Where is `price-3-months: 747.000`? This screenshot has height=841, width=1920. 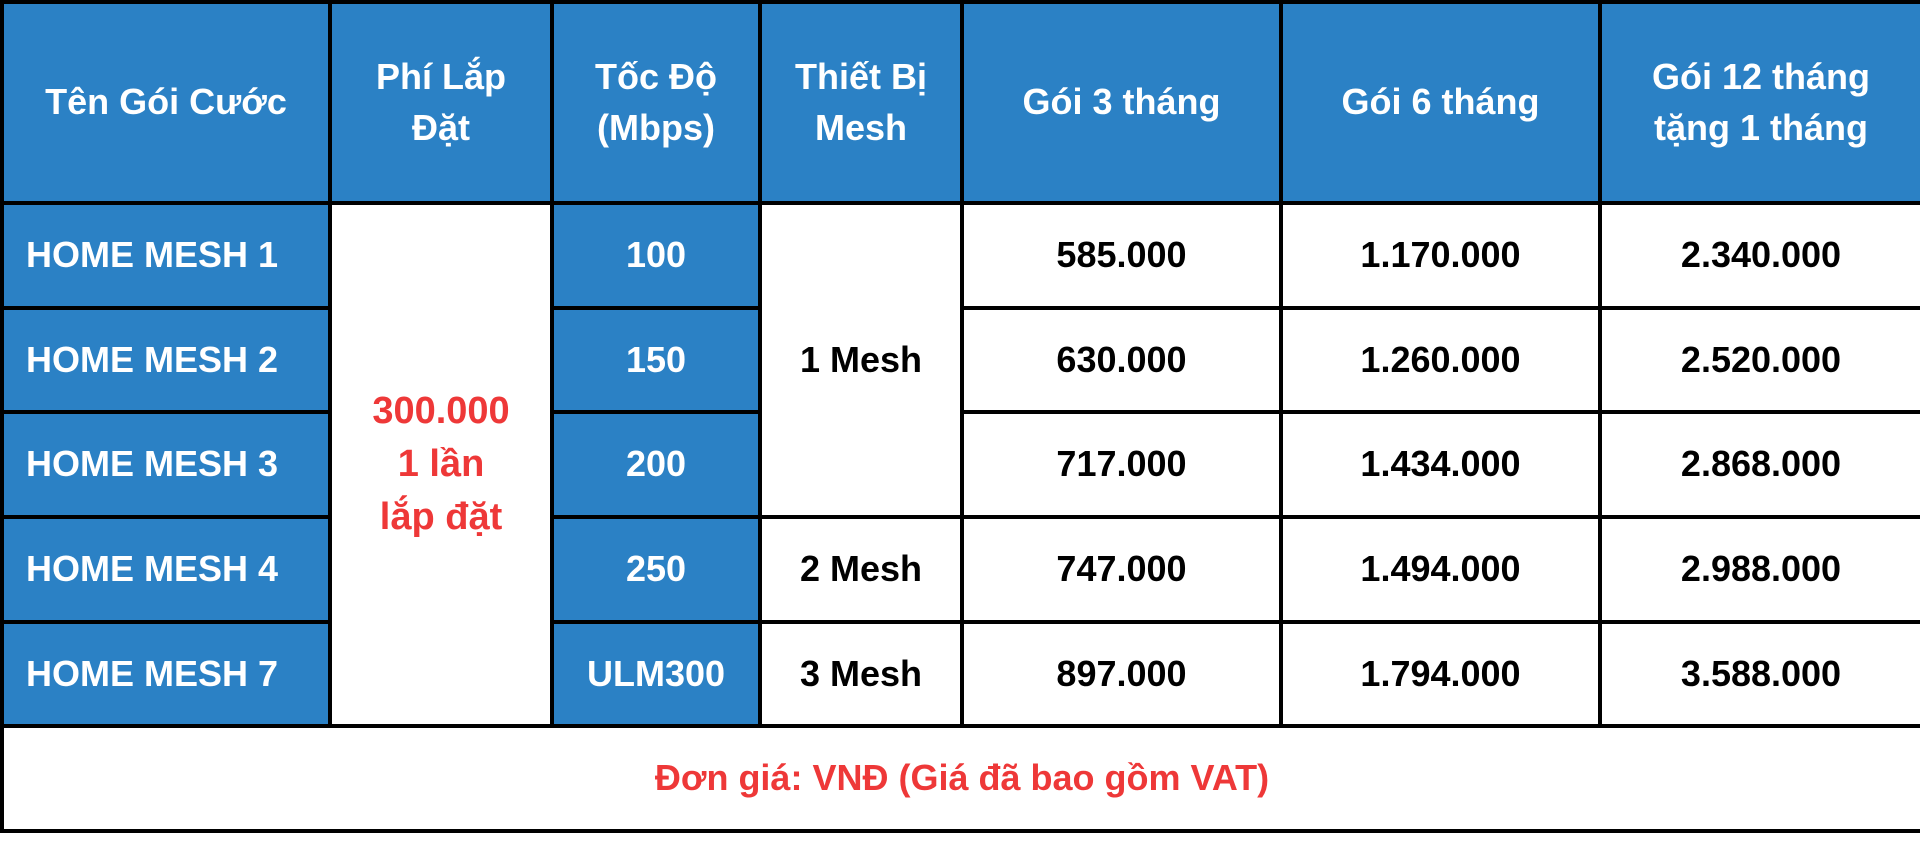 price-3-months: 747.000 is located at coordinates (1121, 569).